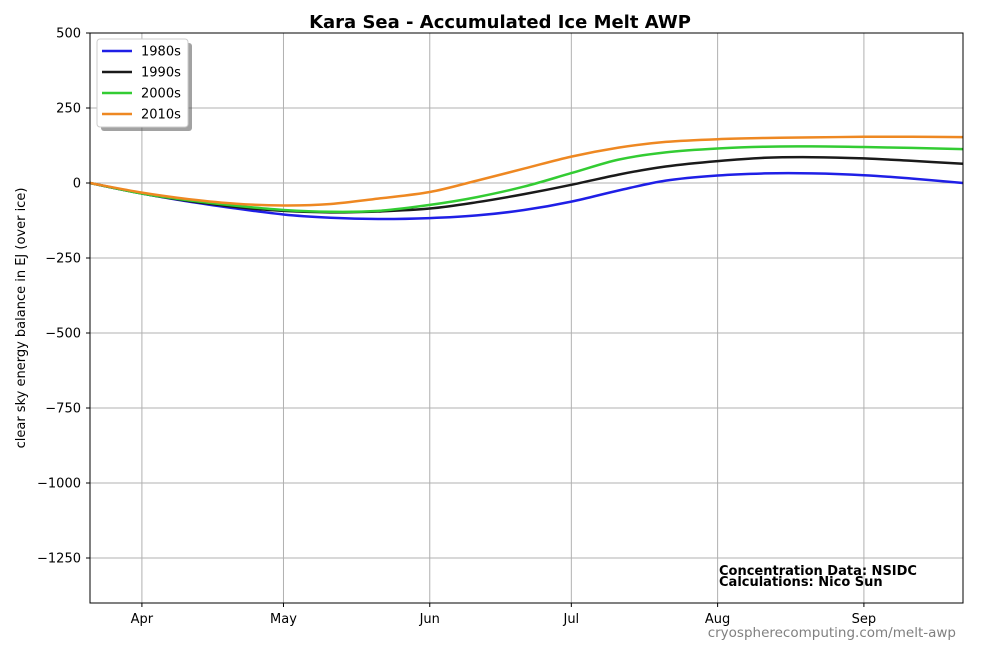 This screenshot has height=650, width=1000. What do you see at coordinates (142, 619) in the screenshot?
I see `x-tick-label: Apr` at bounding box center [142, 619].